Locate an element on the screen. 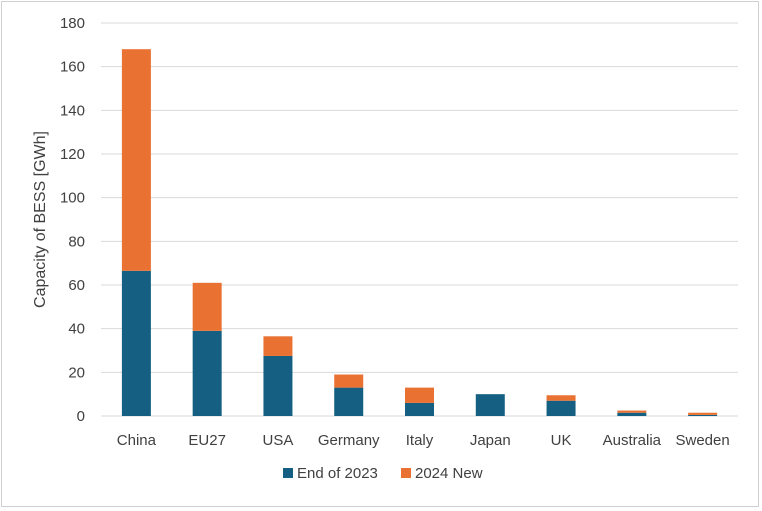 This screenshot has height=511, width=762. y-tick-label-20: 20 is located at coordinates (76, 372).